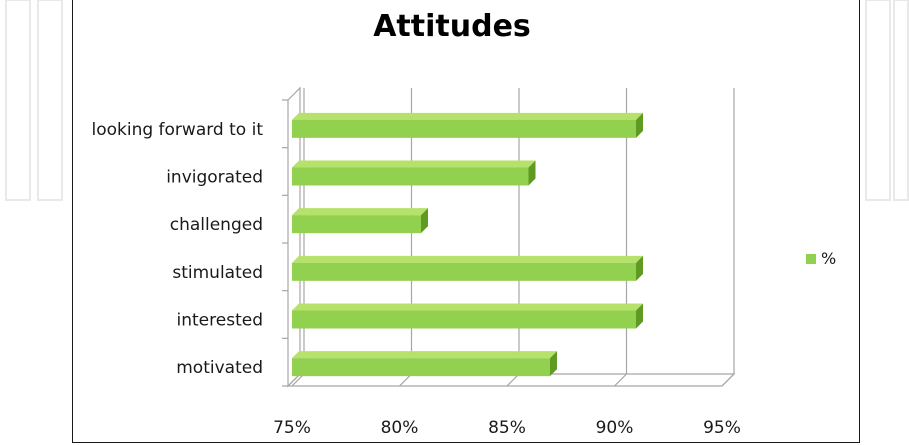 The width and height of the screenshot is (909, 445). Describe the element at coordinates (615, 428) in the screenshot. I see `x-tick-label: 90%` at that location.